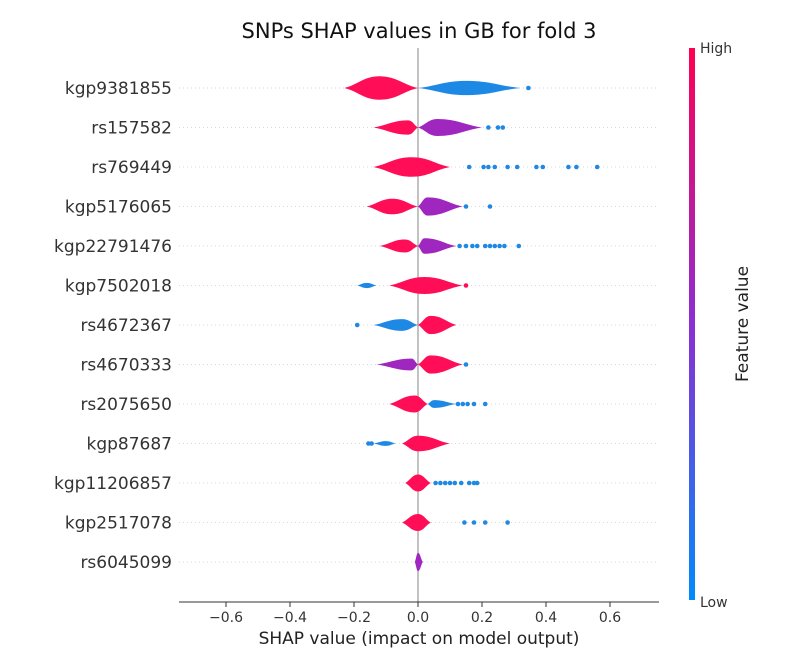 The height and width of the screenshot is (670, 800). I want to click on x-axis-ticks: −0.6 −0.4 −0.2 0.0 0.2 0.4 0.6, so click(415, 614).